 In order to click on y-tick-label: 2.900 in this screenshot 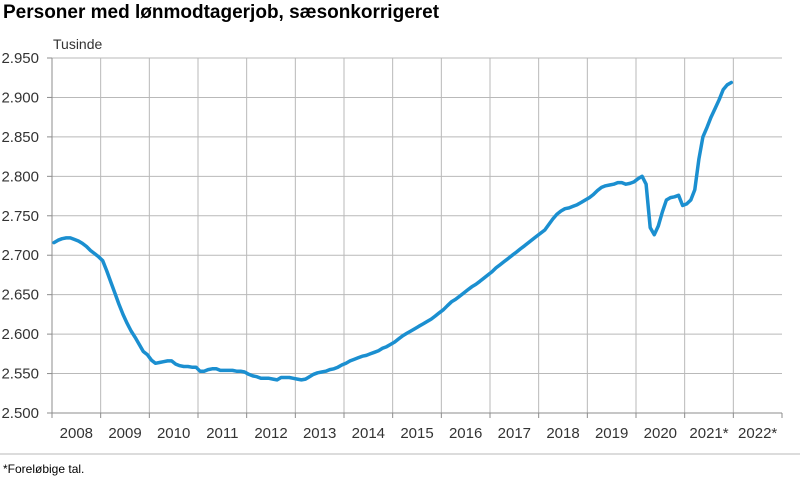, I will do `click(20, 97)`.